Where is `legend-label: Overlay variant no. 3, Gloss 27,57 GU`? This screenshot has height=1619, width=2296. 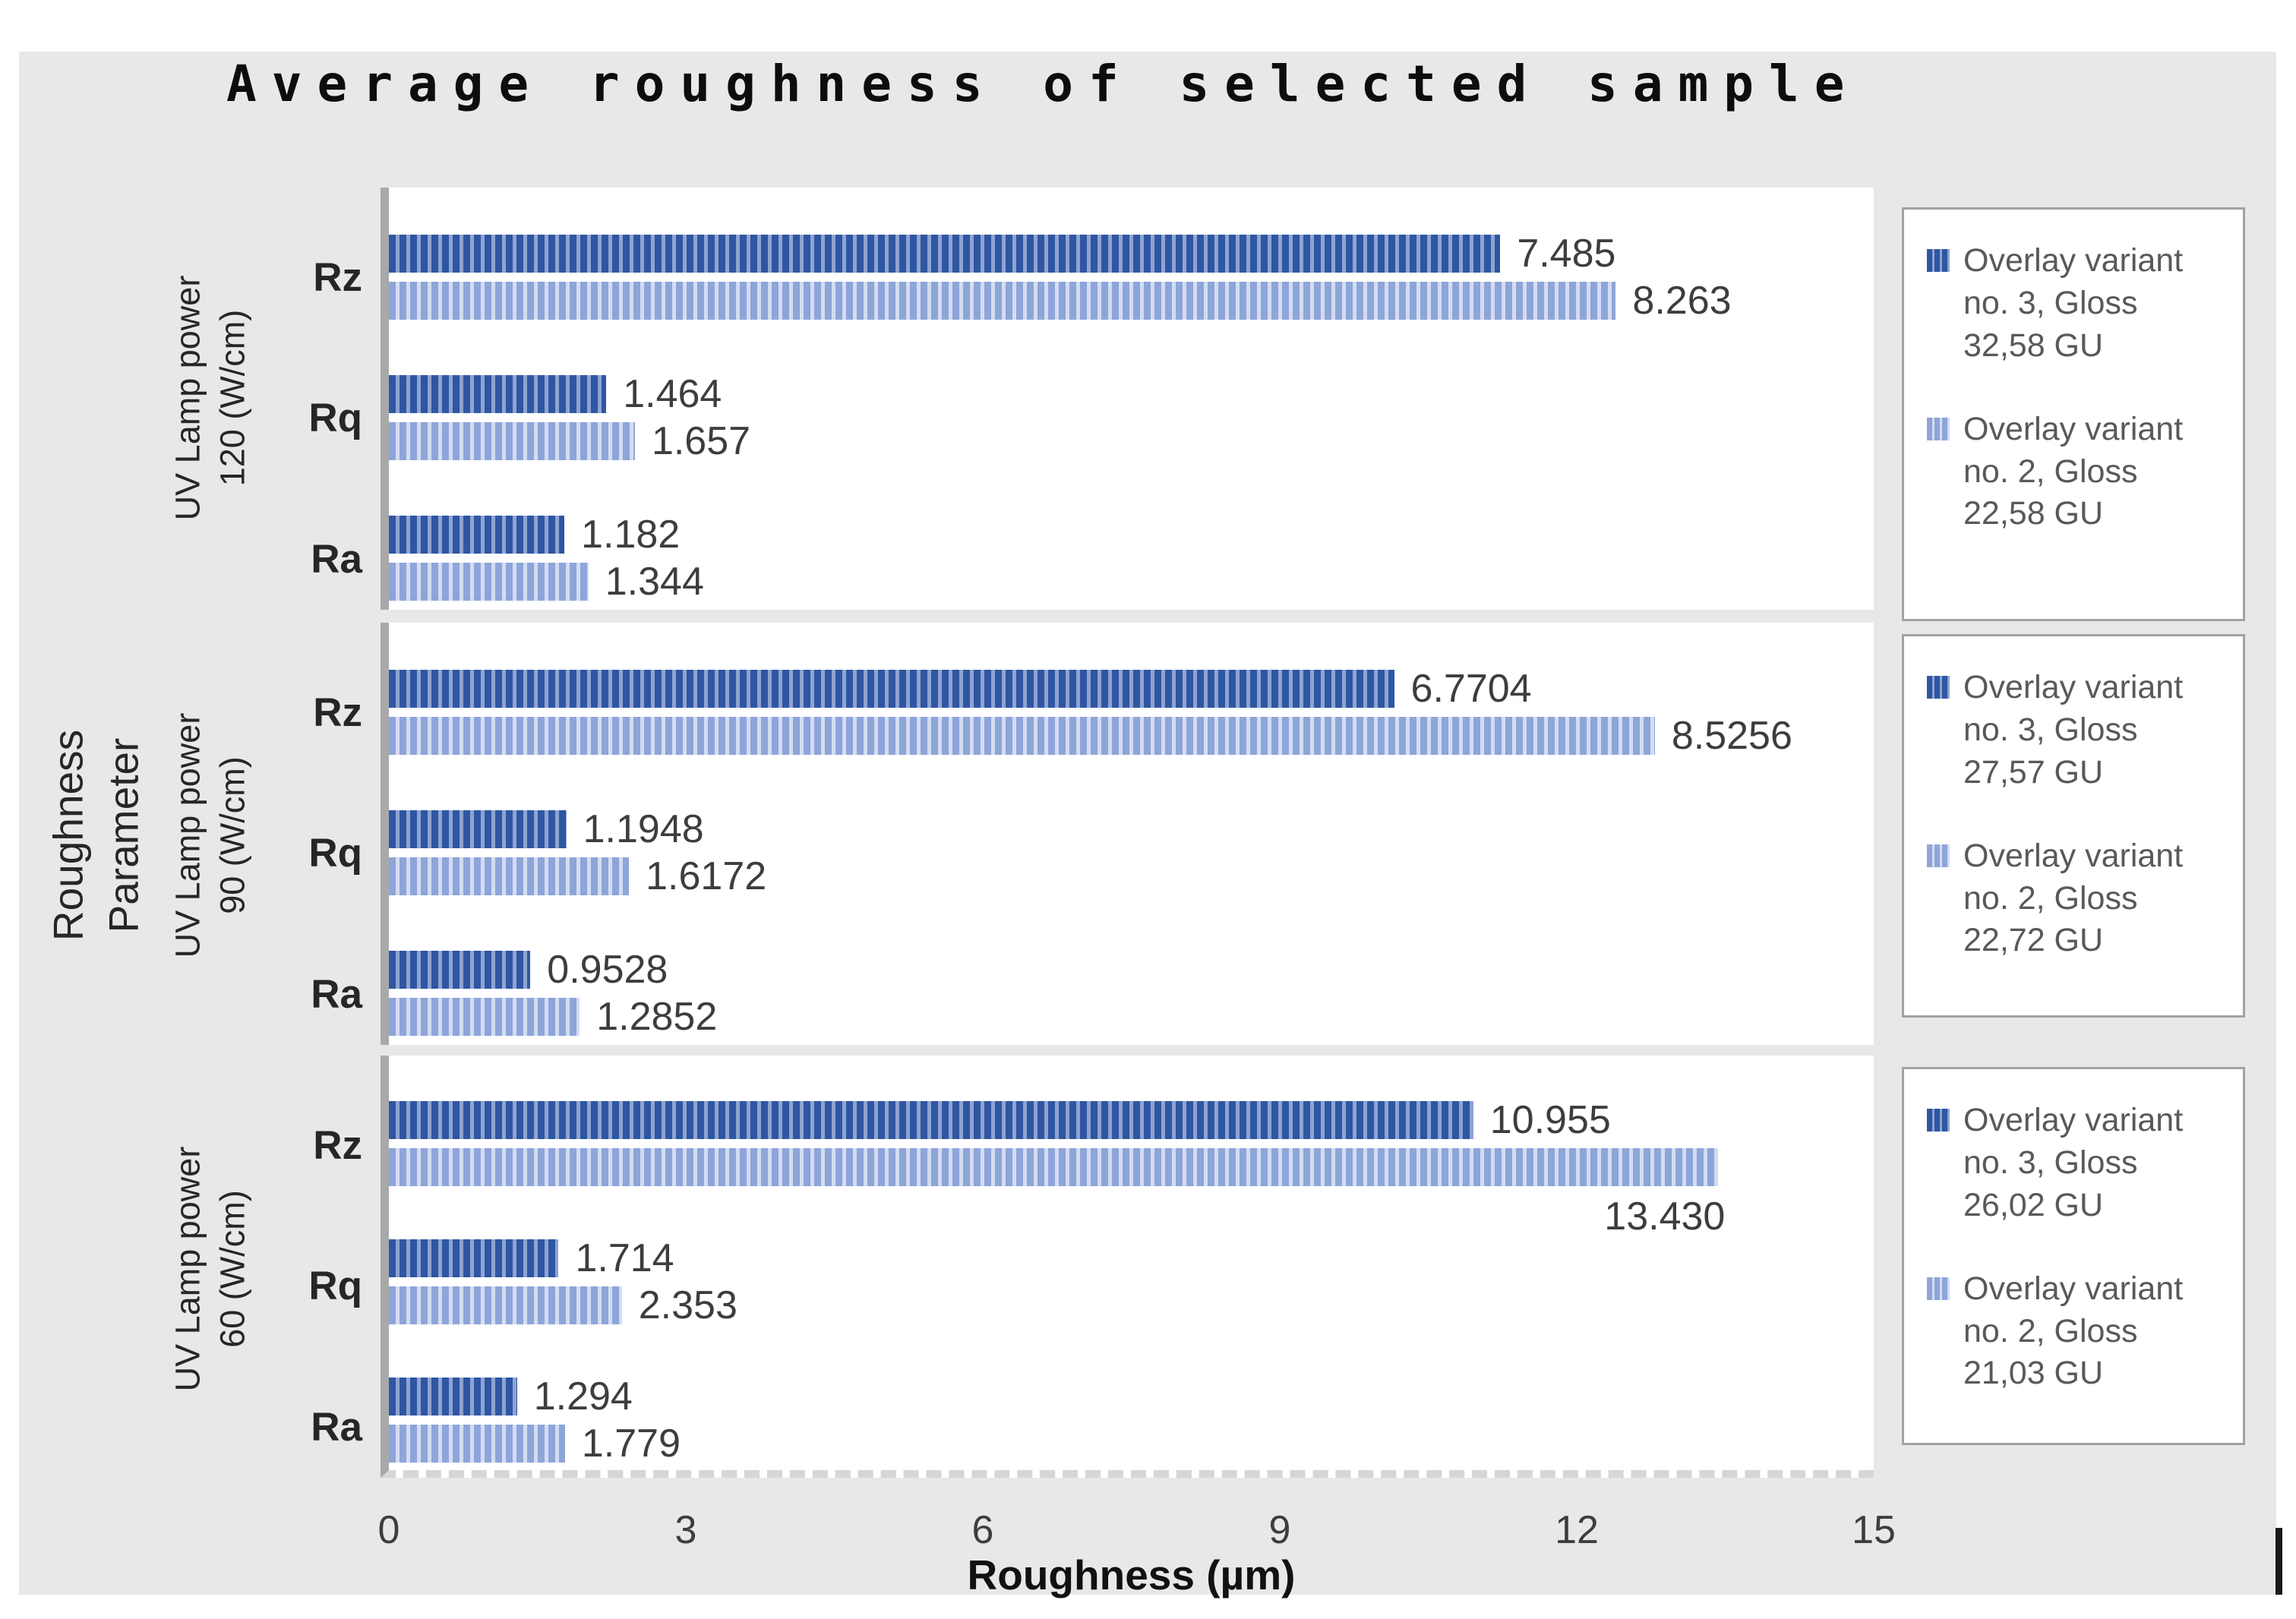
legend-label: Overlay variant no. 3, Gloss 27,57 GU is located at coordinates (2073, 730).